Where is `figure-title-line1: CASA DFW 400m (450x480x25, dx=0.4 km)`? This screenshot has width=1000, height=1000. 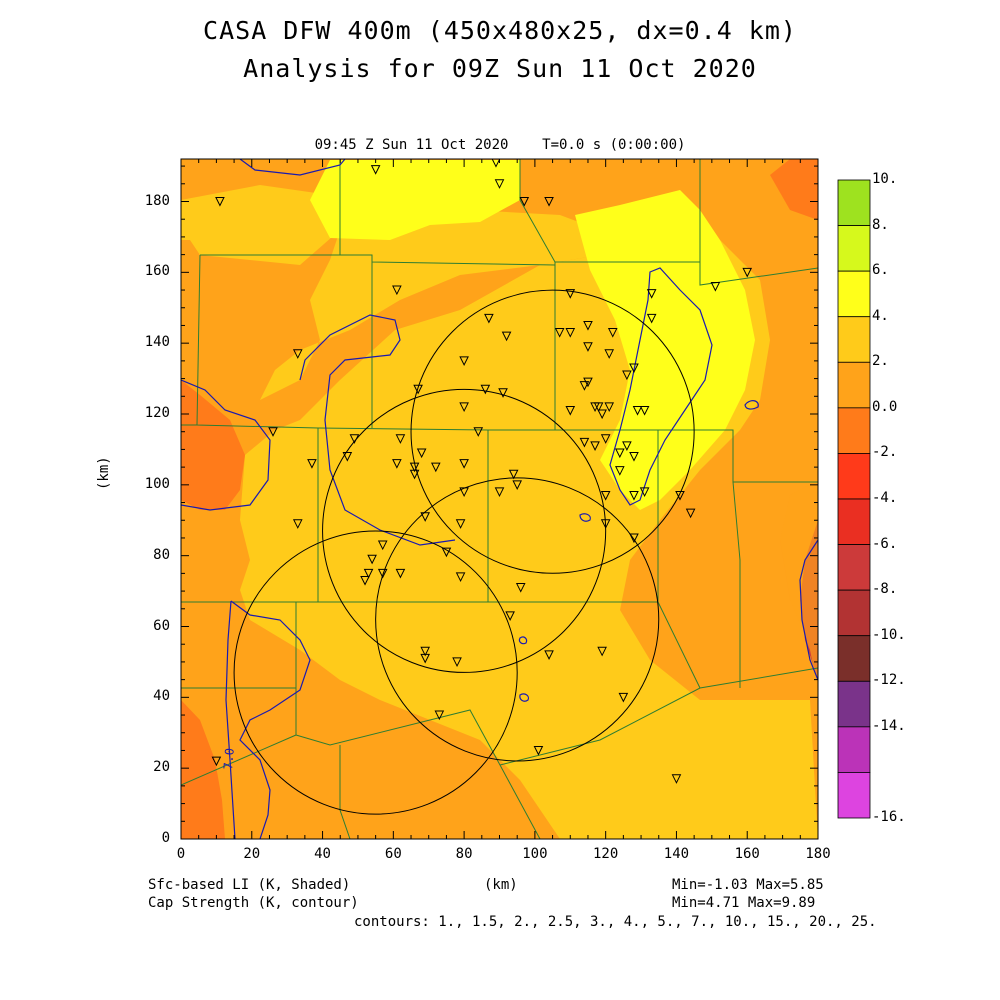 figure-title-line1: CASA DFW 400m (450x480x25, dx=0.4 km) is located at coordinates (500, 30).